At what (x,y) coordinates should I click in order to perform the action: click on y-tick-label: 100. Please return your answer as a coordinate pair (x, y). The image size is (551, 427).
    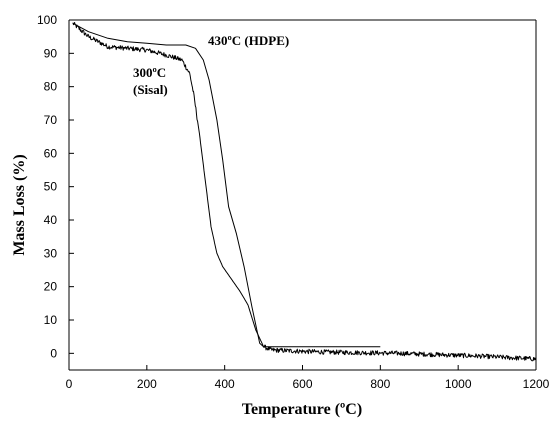
    Looking at the image, I should click on (47, 20).